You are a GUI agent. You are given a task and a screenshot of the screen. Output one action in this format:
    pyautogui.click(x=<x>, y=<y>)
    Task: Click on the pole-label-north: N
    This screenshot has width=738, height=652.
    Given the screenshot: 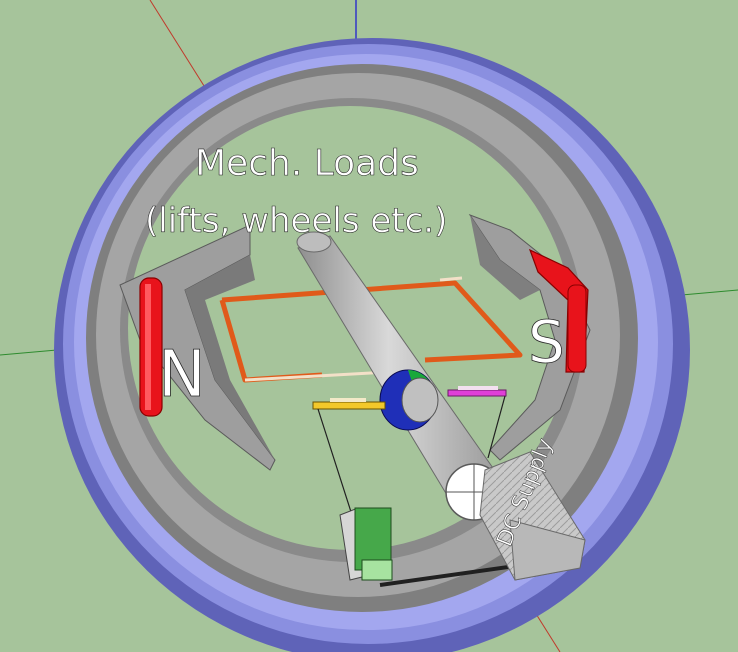 What is the action you would take?
    pyautogui.click(x=182, y=375)
    